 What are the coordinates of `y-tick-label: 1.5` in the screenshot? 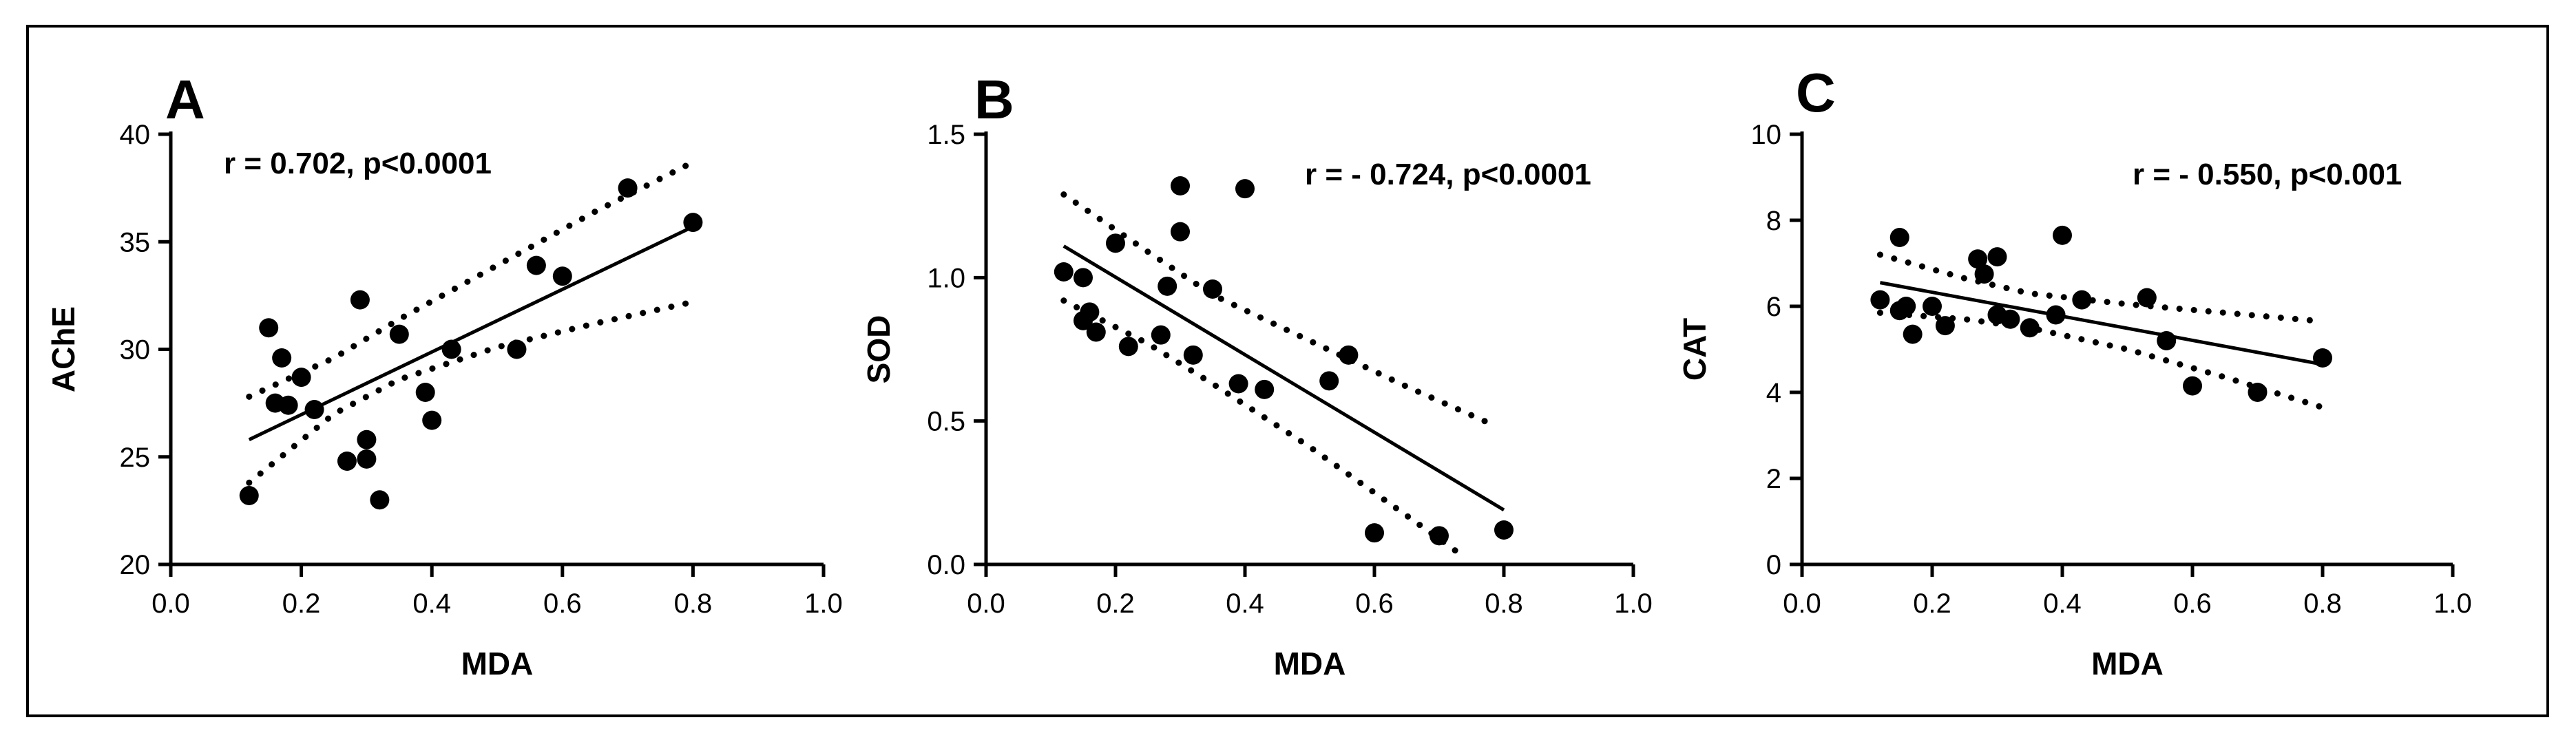 It's located at (946, 135).